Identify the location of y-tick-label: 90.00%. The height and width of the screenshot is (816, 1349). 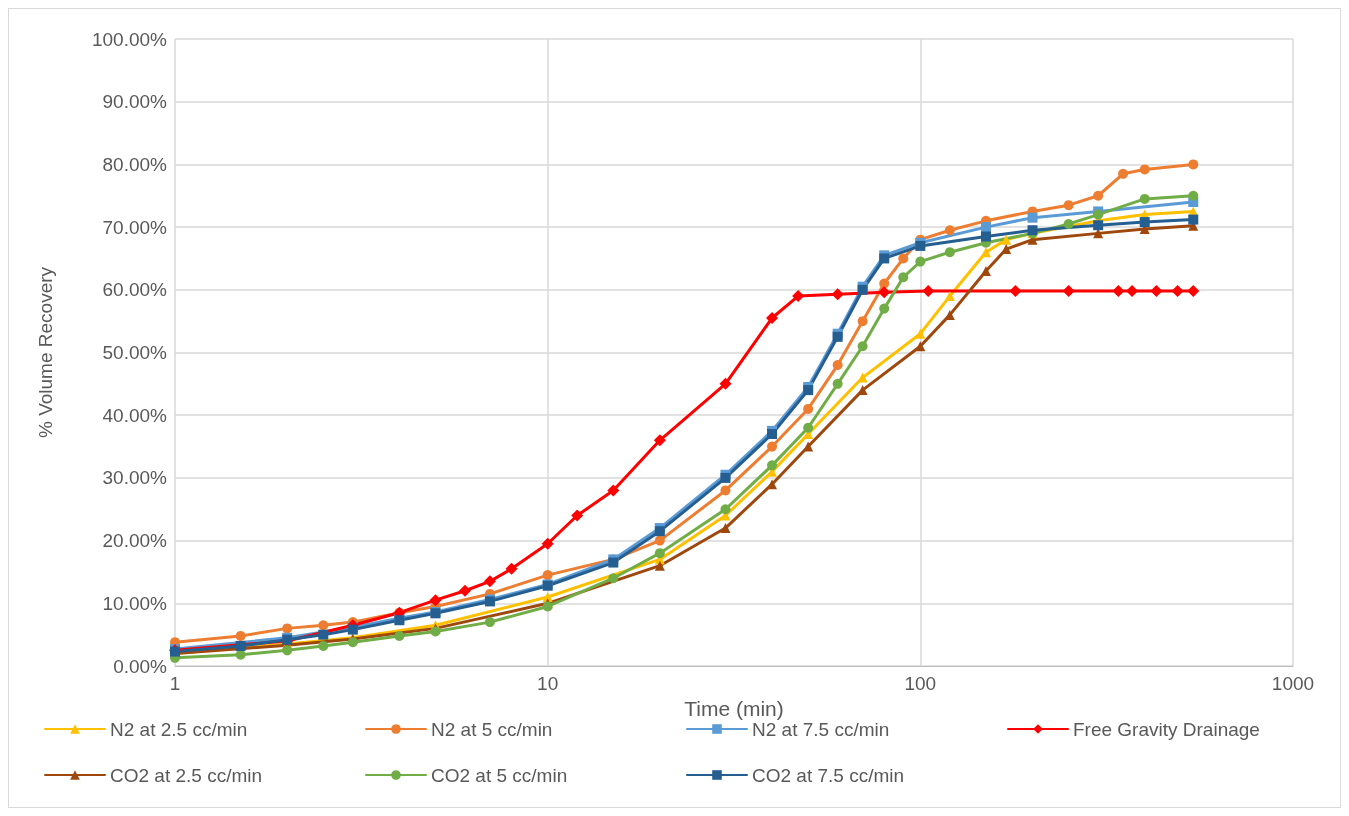
(135, 102).